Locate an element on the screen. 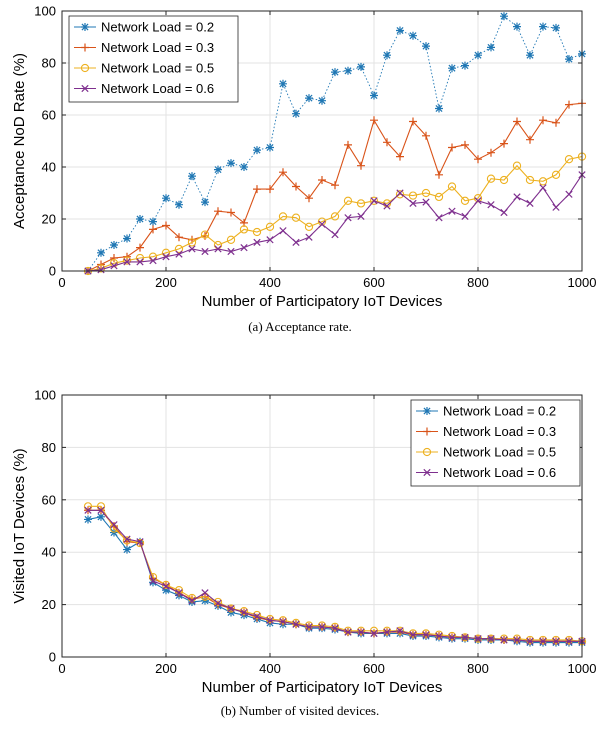  legend-label: Network Load = 0.5 is located at coordinates (499, 452).